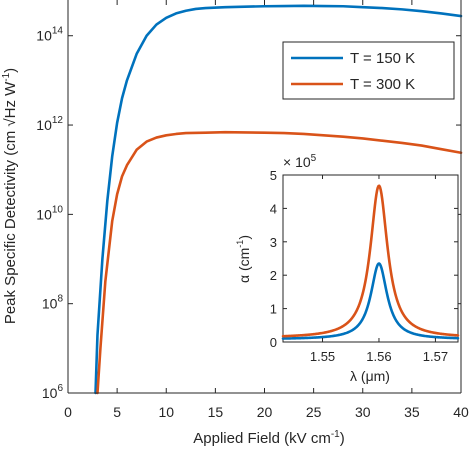 The height and width of the screenshot is (450, 474). Describe the element at coordinates (378, 356) in the screenshot. I see `inset-x-tick-label: 1.56` at that location.